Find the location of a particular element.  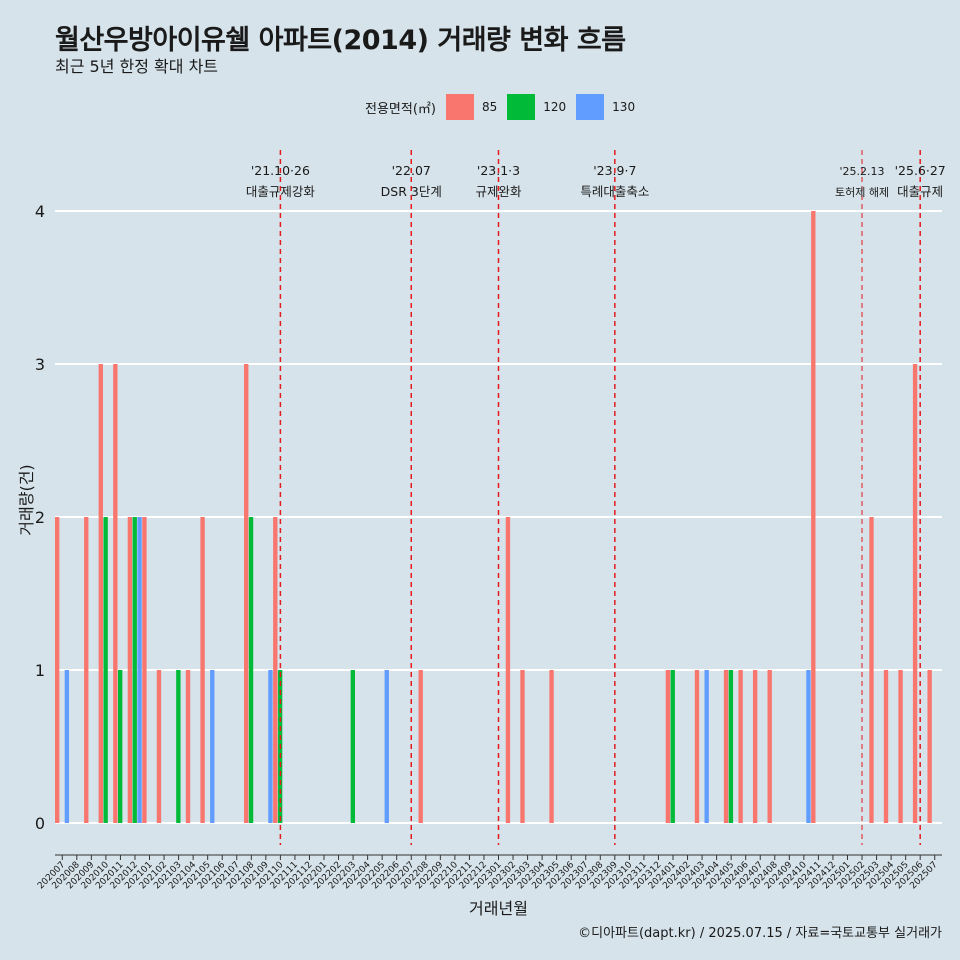

event-label: 특례대출축소 is located at coordinates (614, 191).